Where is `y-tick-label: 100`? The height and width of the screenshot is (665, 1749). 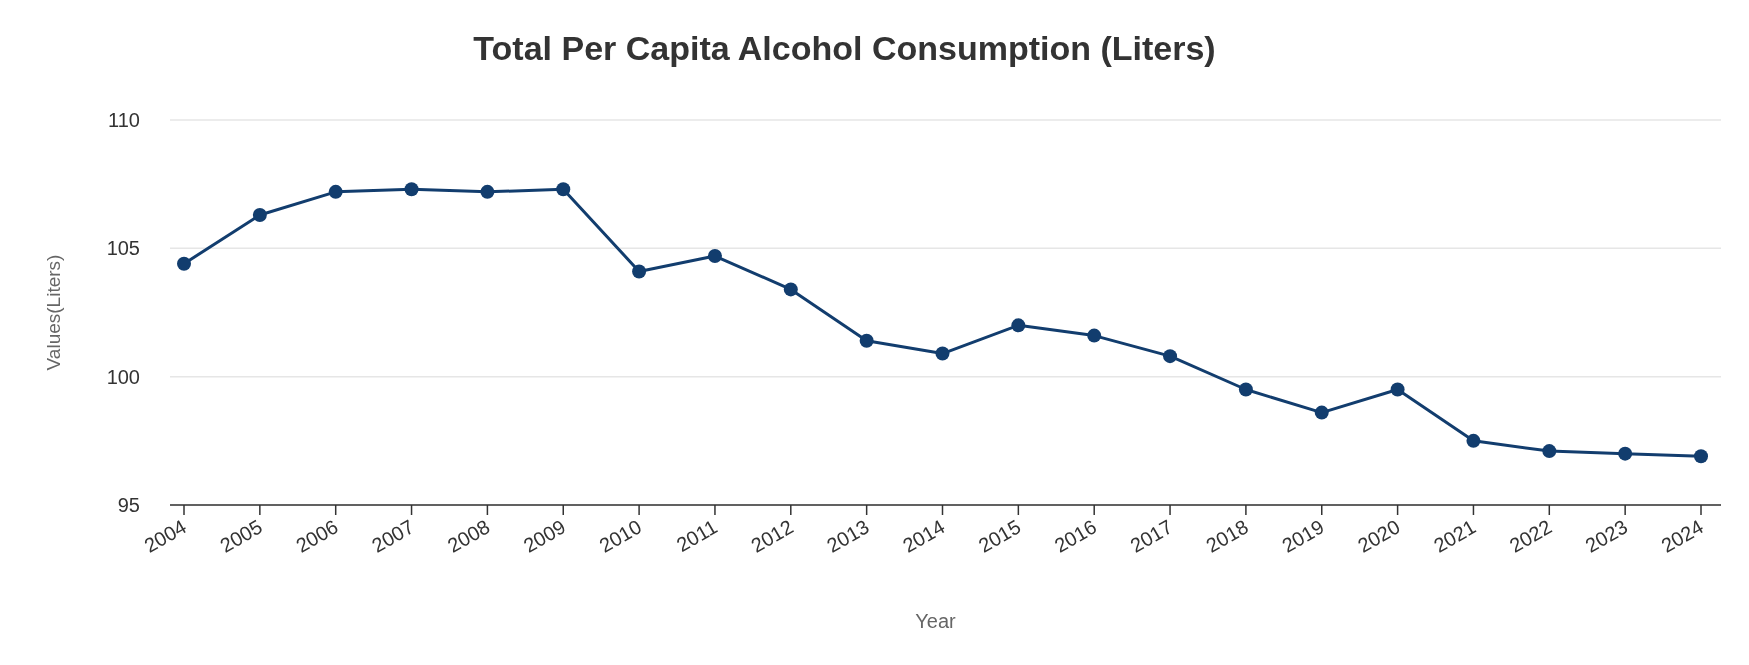 y-tick-label: 100 is located at coordinates (123, 376).